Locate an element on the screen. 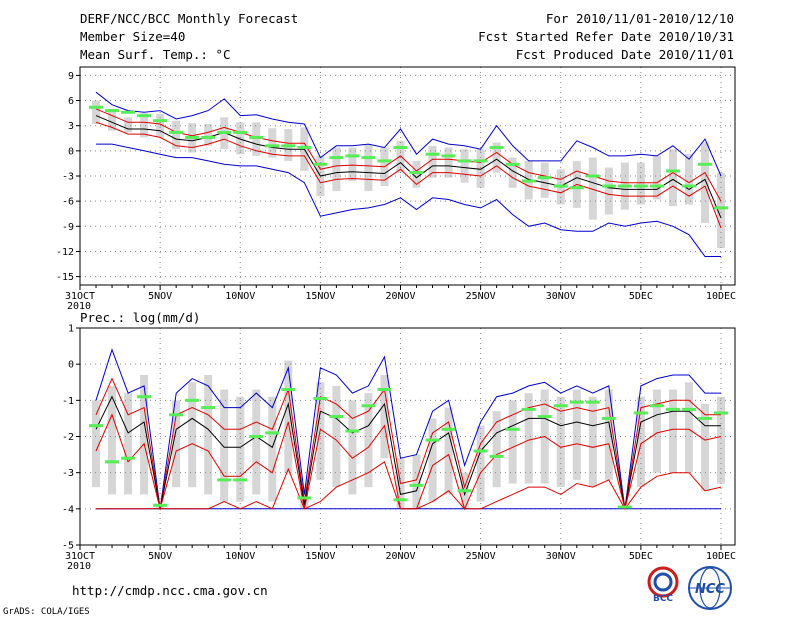  series-line-lower is located at coordinates (408, 175).